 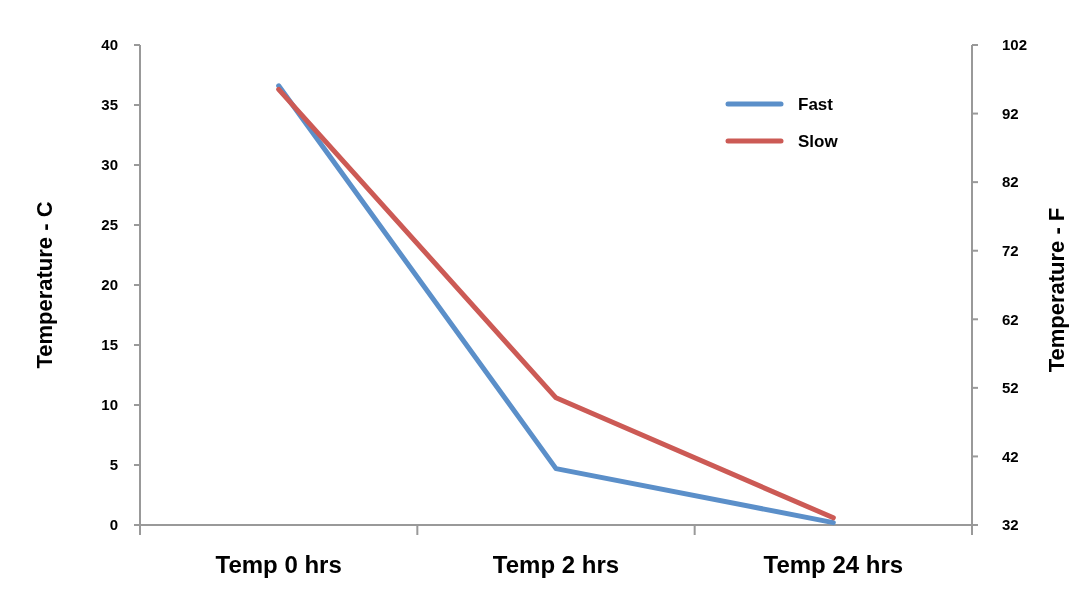 What do you see at coordinates (1010, 456) in the screenshot?
I see `y2-tick-label: 42` at bounding box center [1010, 456].